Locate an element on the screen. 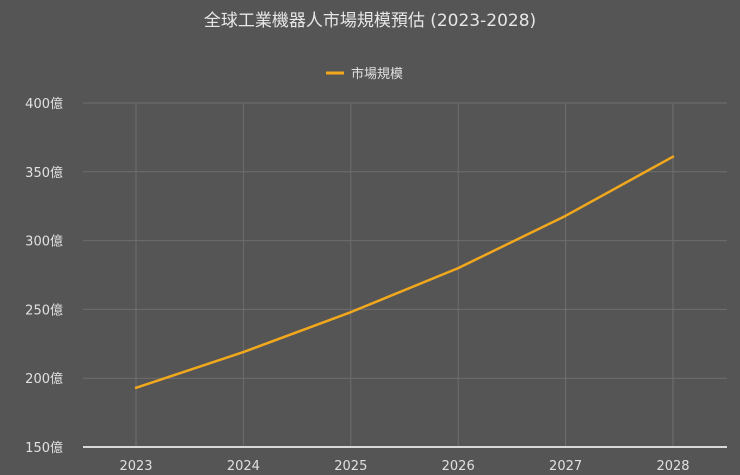 This screenshot has height=475, width=740. x-tick-label: 2023 is located at coordinates (135, 466).